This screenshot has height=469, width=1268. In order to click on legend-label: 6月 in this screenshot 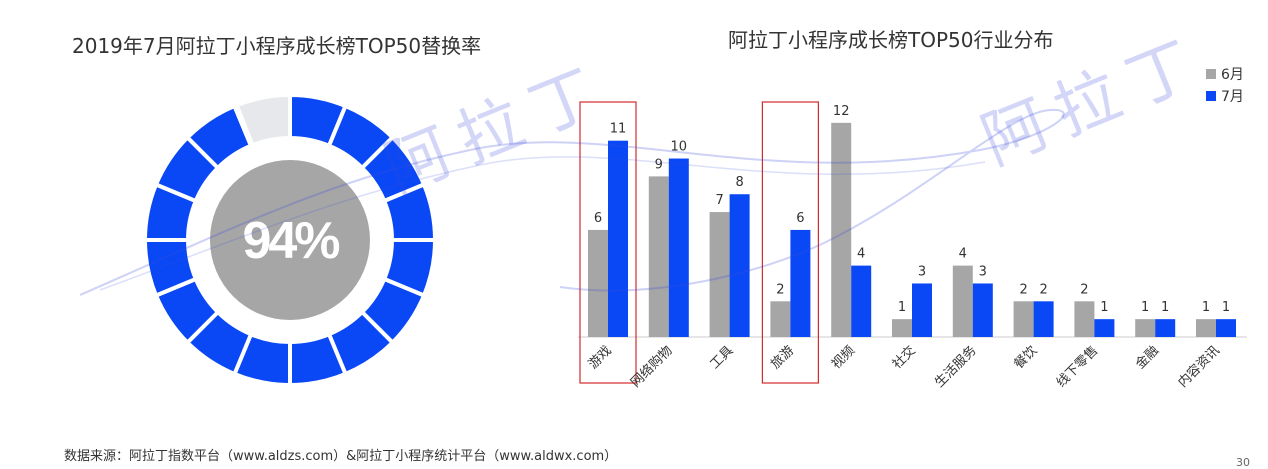, I will do `click(1232, 75)`.